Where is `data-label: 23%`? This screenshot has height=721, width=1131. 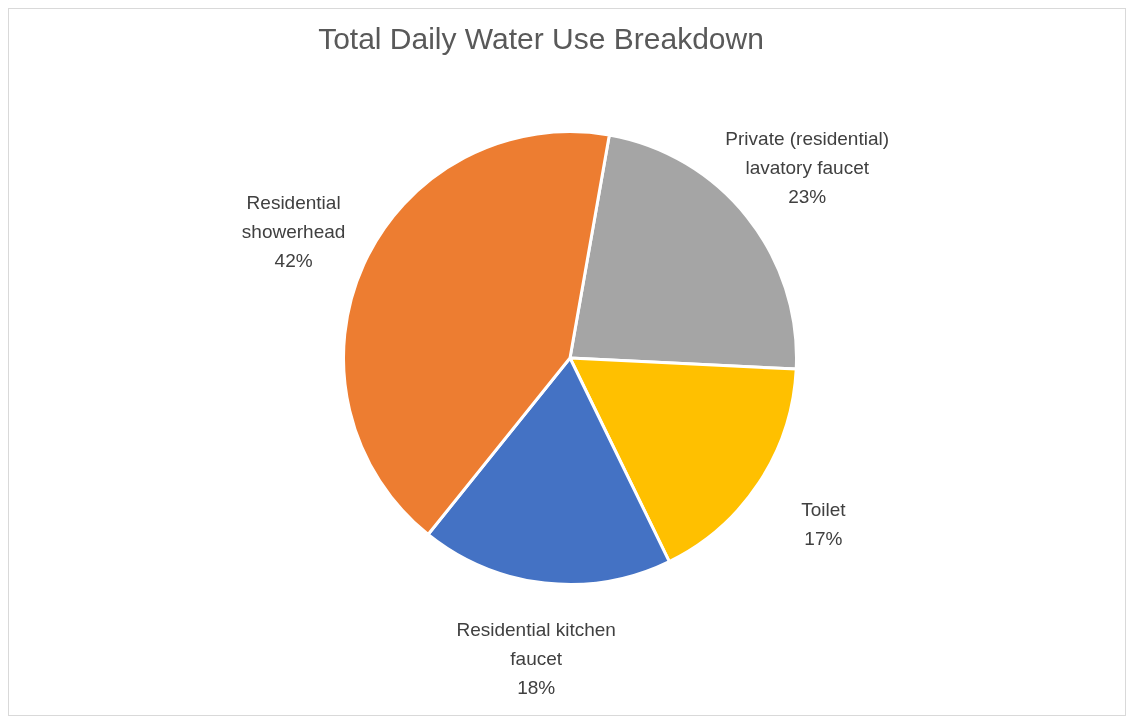 data-label: 23% is located at coordinates (807, 196).